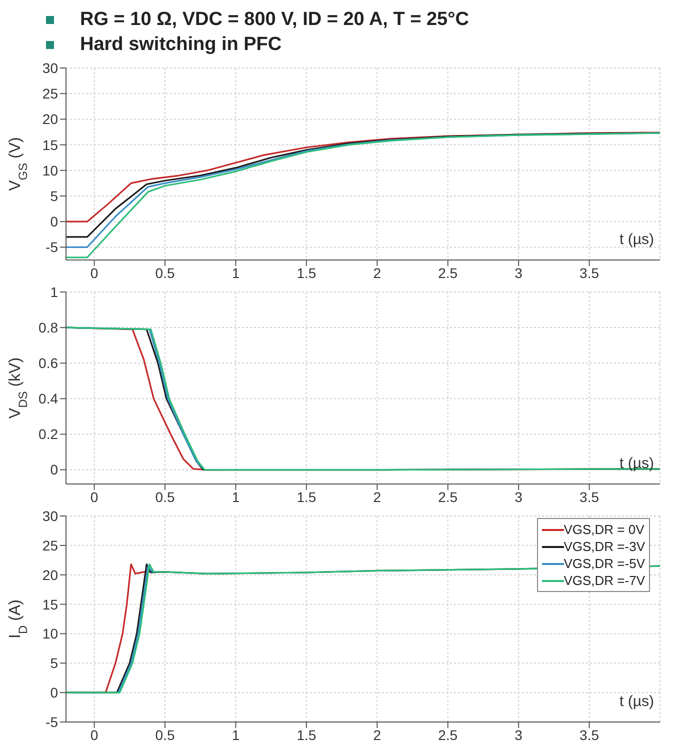 This screenshot has height=749, width=680. What do you see at coordinates (604, 563) in the screenshot?
I see `legend-label: VGS,DR =-5V` at bounding box center [604, 563].